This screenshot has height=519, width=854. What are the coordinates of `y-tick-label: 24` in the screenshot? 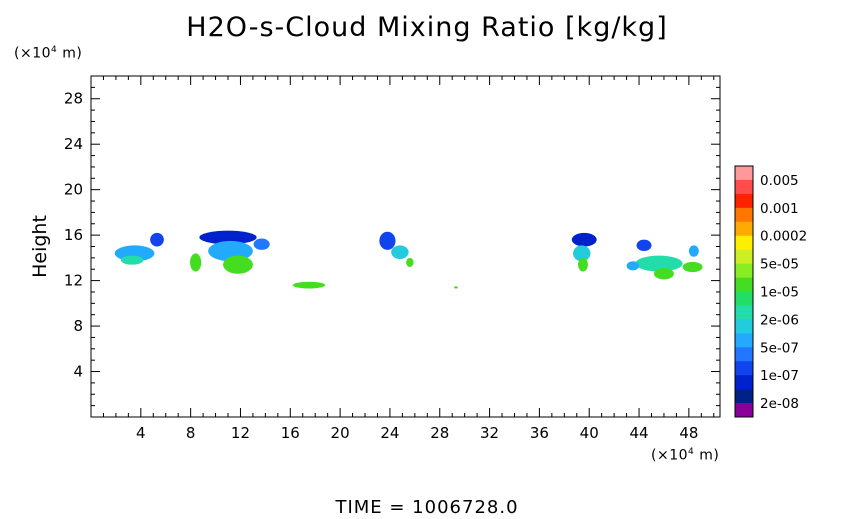 It's located at (73, 144).